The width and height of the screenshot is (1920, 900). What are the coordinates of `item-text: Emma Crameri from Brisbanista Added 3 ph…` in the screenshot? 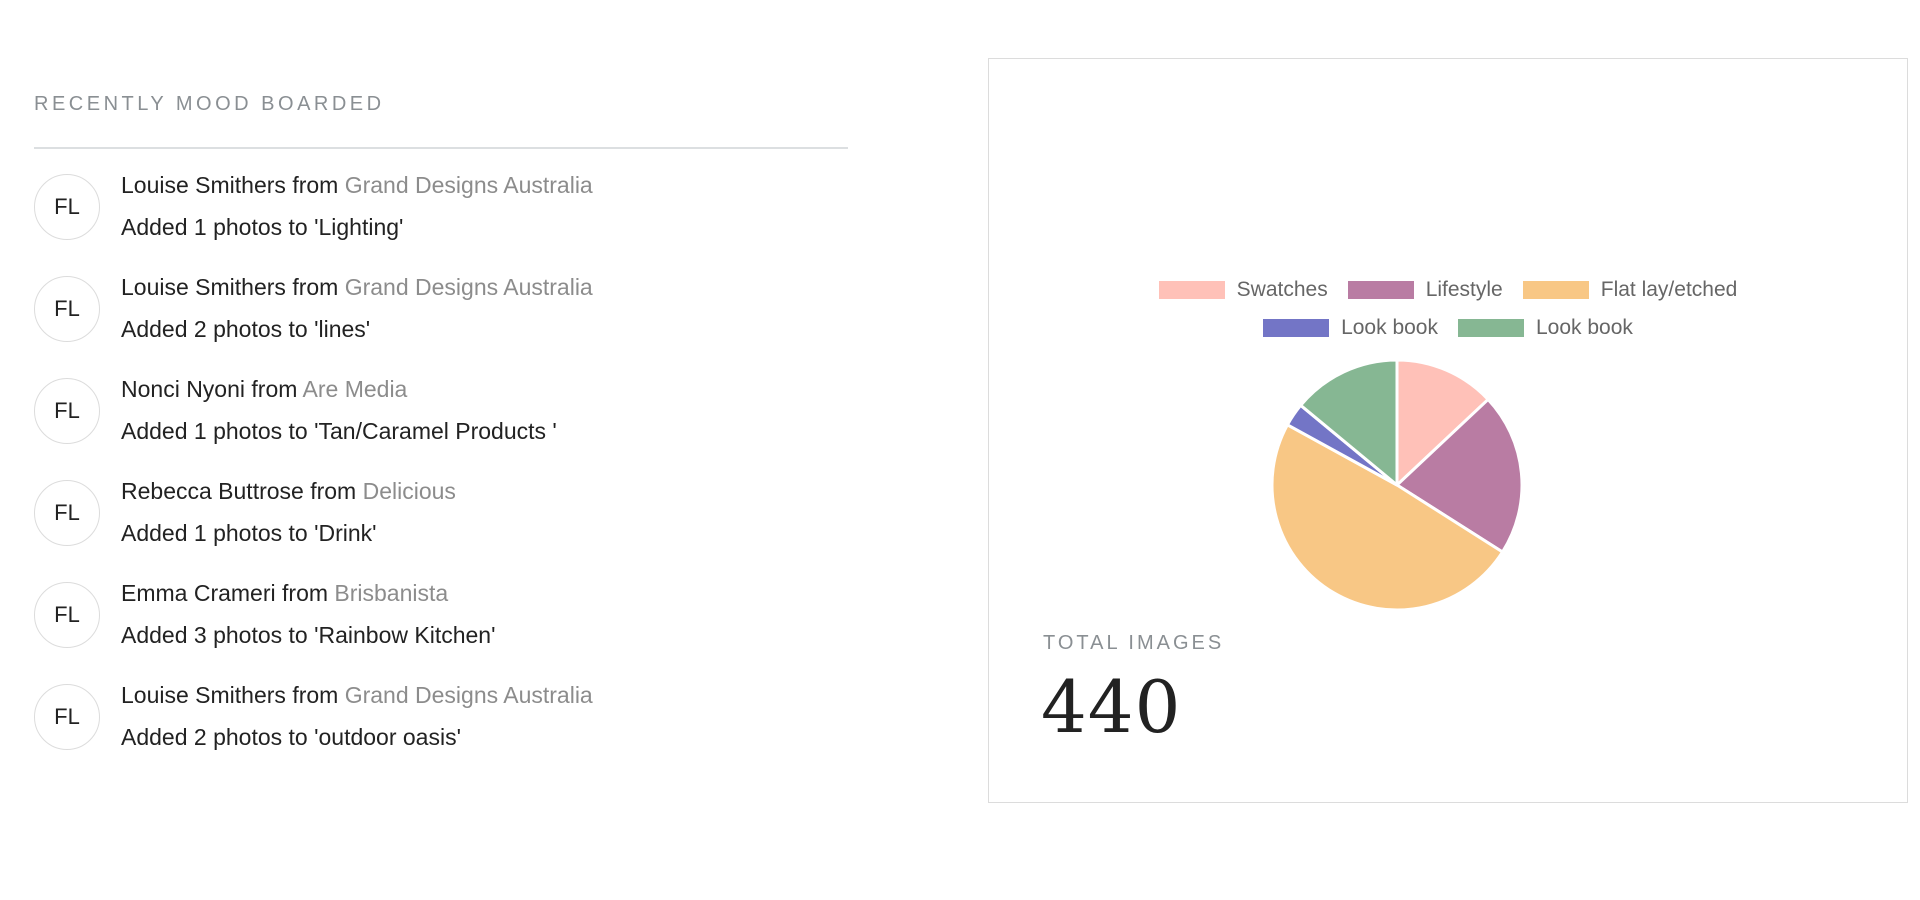 It's located at (308, 614).